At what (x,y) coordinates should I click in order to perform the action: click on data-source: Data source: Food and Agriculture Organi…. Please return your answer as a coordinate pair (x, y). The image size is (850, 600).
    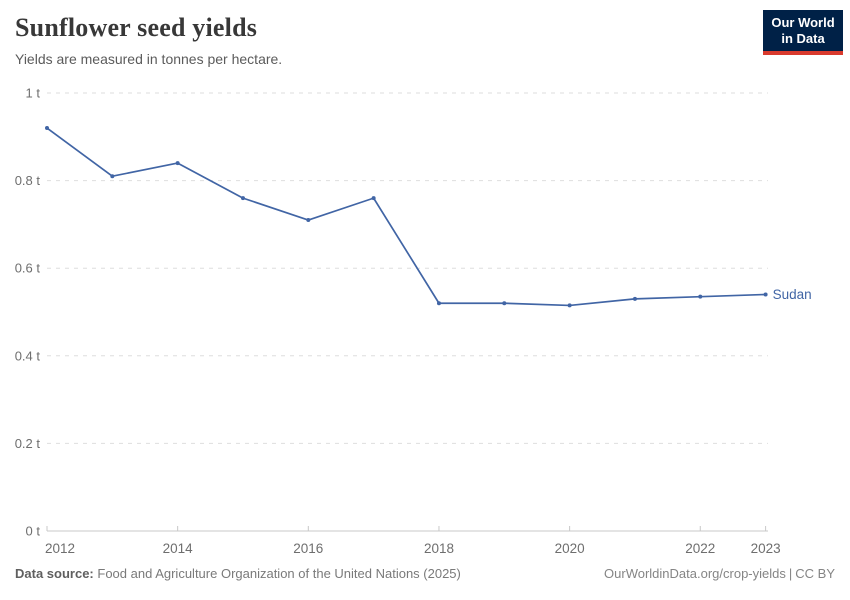
    Looking at the image, I should click on (238, 573).